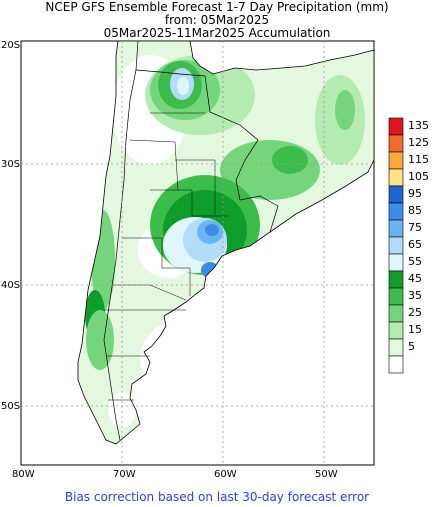 This screenshot has width=434, height=507. I want to click on legend-label: 45, so click(415, 278).